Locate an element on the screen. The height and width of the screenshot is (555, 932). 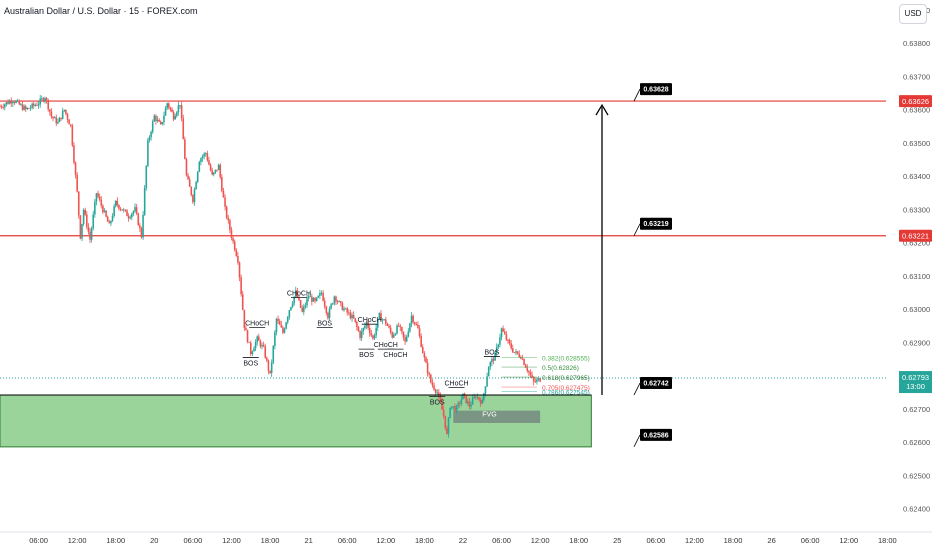
time-tick-label: 18:00 is located at coordinates (578, 540).